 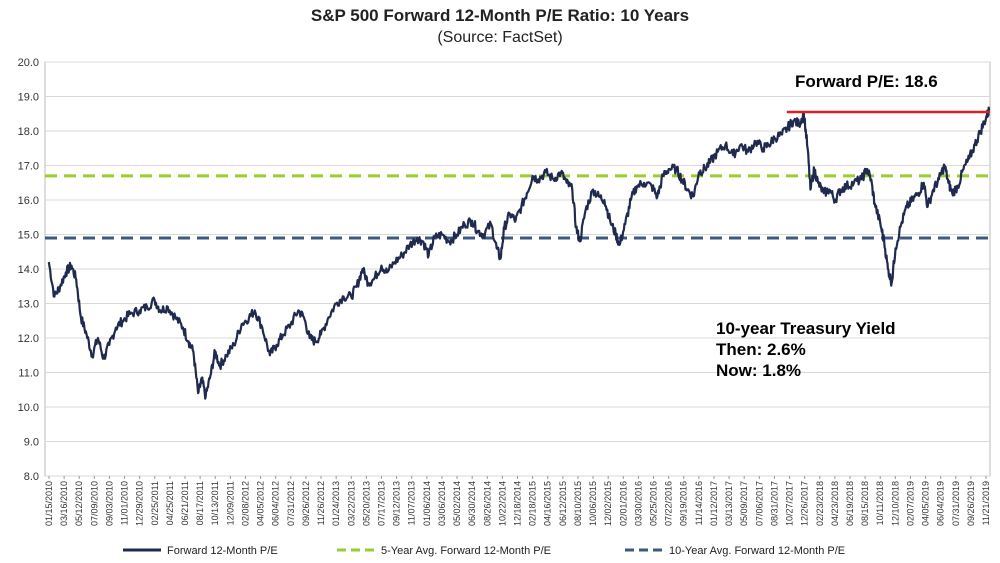 What do you see at coordinates (366, 503) in the screenshot?
I see `x-tick-label: 05/20/2013` at bounding box center [366, 503].